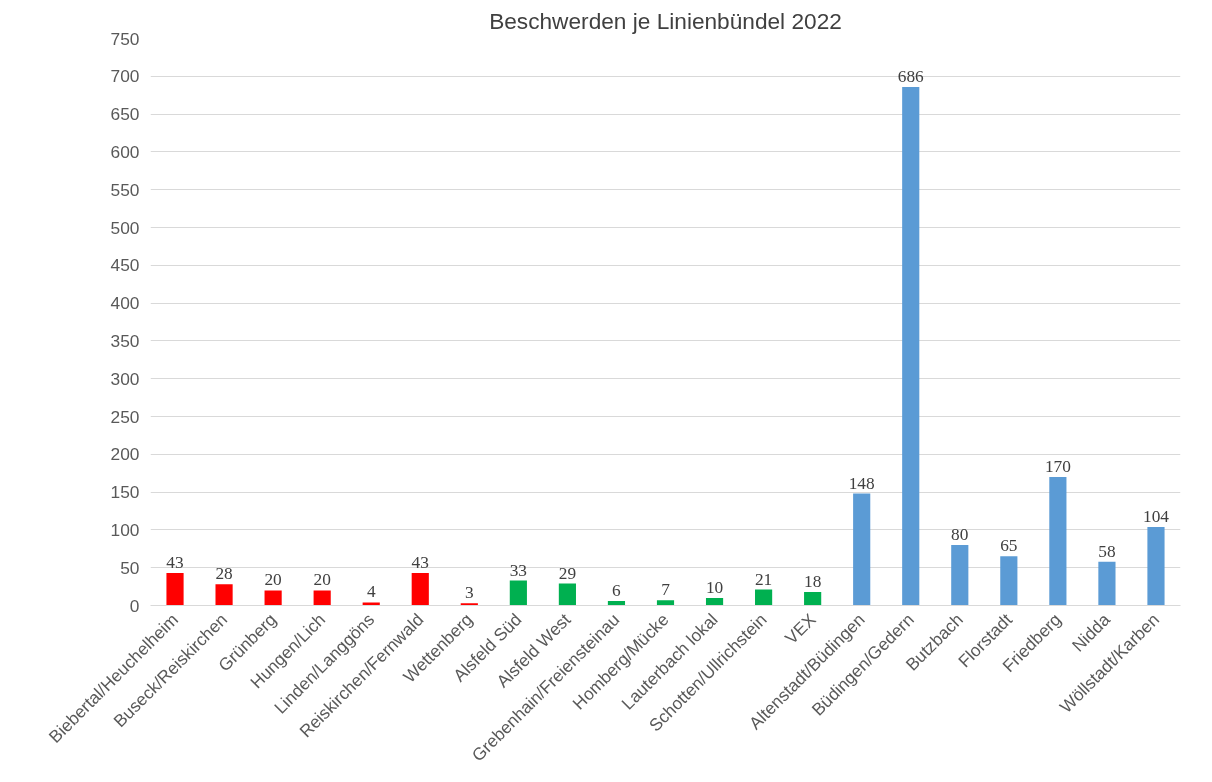 The width and height of the screenshot is (1212, 782). Describe the element at coordinates (125, 378) in the screenshot. I see `y-tick-label: 300` at that location.